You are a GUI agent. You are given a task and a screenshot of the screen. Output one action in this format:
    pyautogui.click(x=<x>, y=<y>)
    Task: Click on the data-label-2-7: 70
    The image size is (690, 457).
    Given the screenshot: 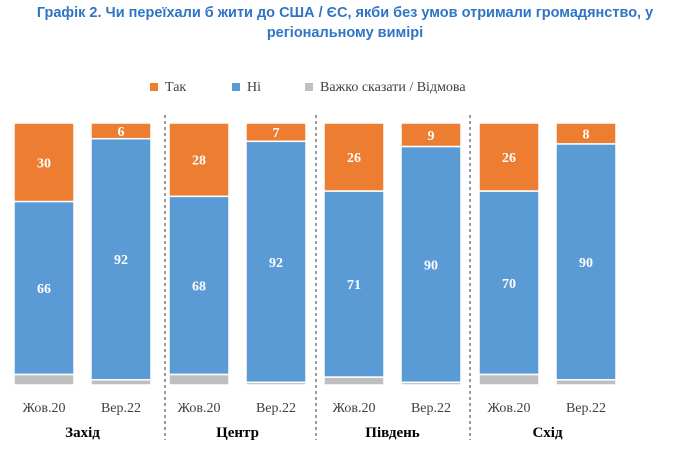 What is the action you would take?
    pyautogui.click(x=509, y=284)
    